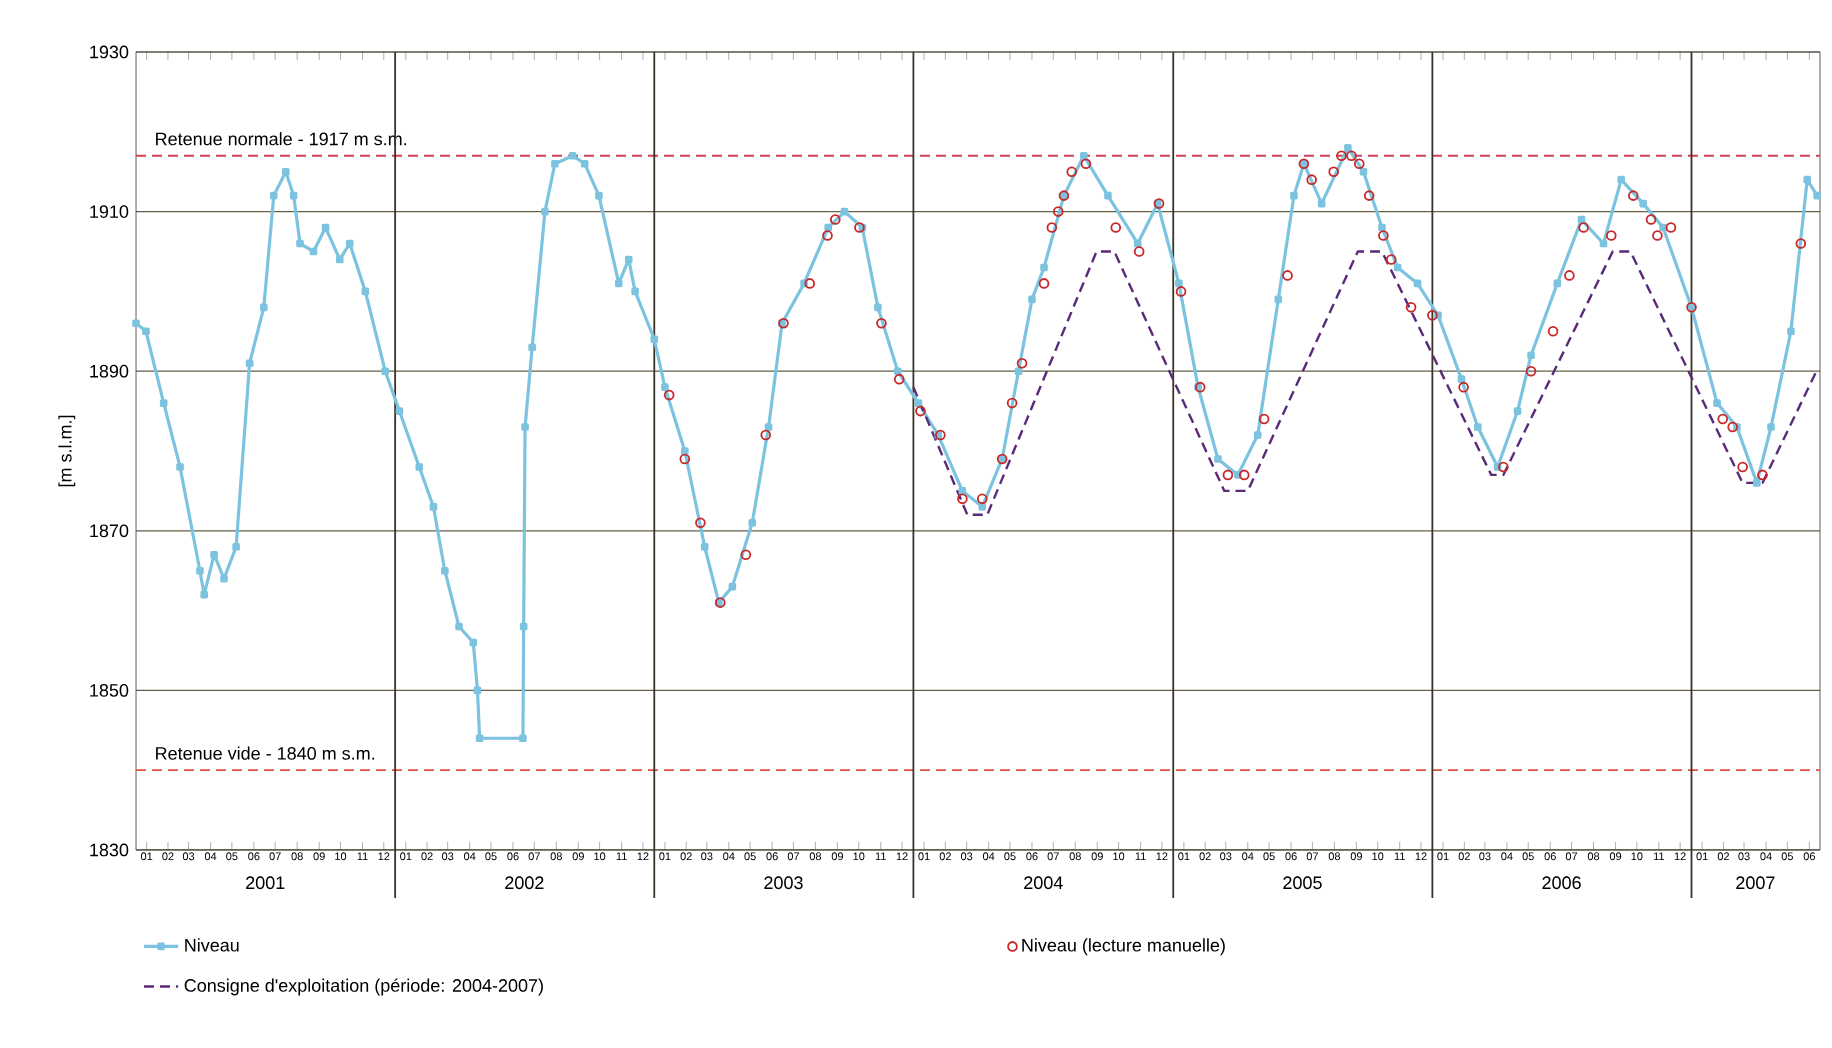 This screenshot has width=1832, height=1048. I want to click on ref-line-label: Retenue vide - 1840 m s.m., so click(265, 753).